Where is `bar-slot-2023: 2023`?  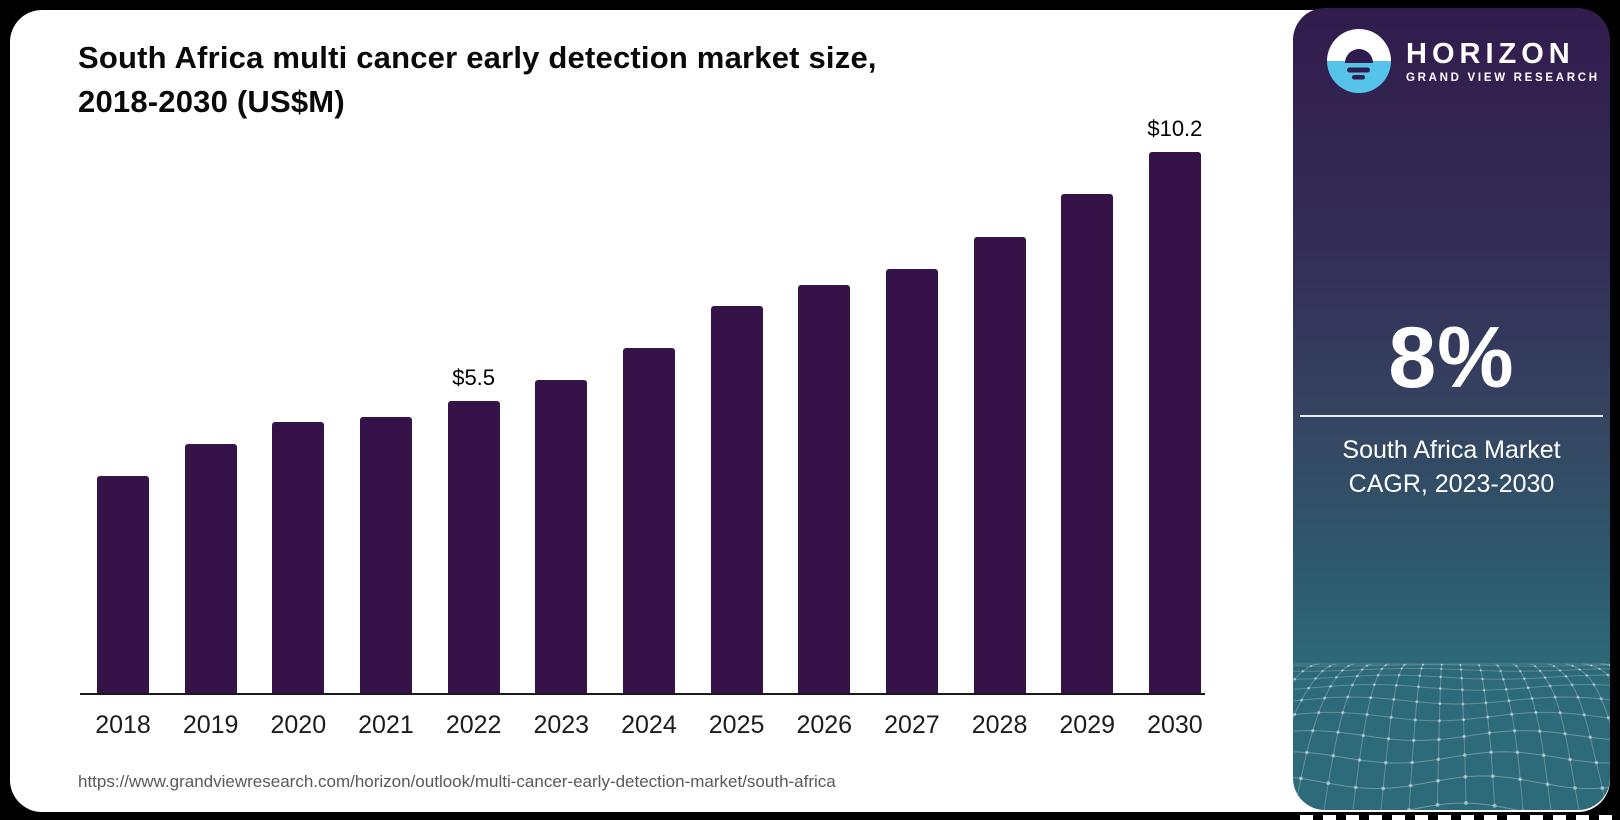
bar-slot-2023: 2023 is located at coordinates (561, 436).